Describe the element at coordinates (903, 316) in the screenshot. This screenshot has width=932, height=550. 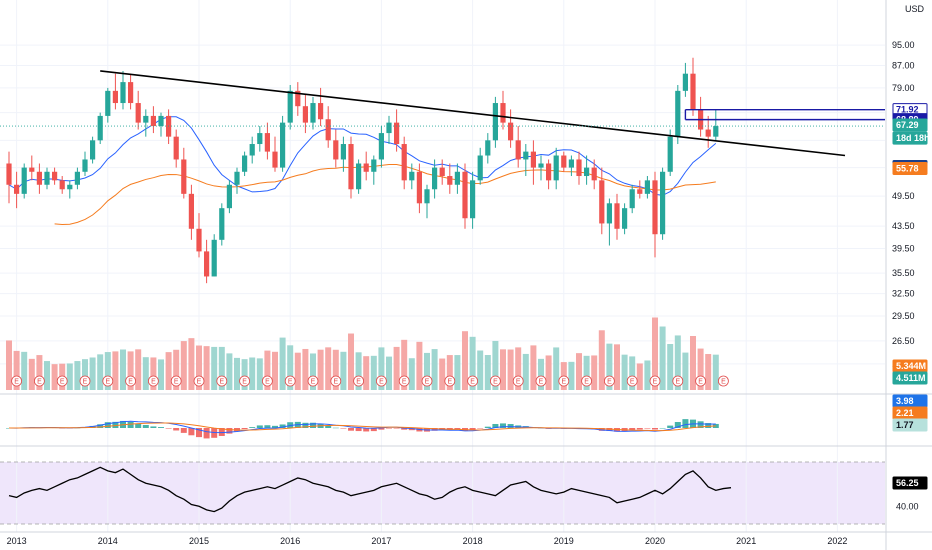
I see `price-tick-label: 29.50` at that location.